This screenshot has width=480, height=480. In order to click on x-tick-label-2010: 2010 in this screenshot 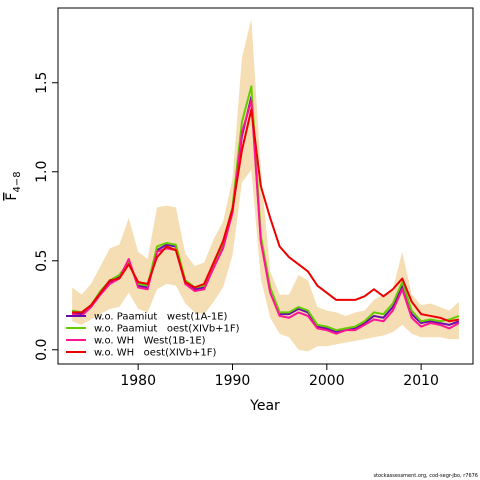, I will do `click(421, 381)`.